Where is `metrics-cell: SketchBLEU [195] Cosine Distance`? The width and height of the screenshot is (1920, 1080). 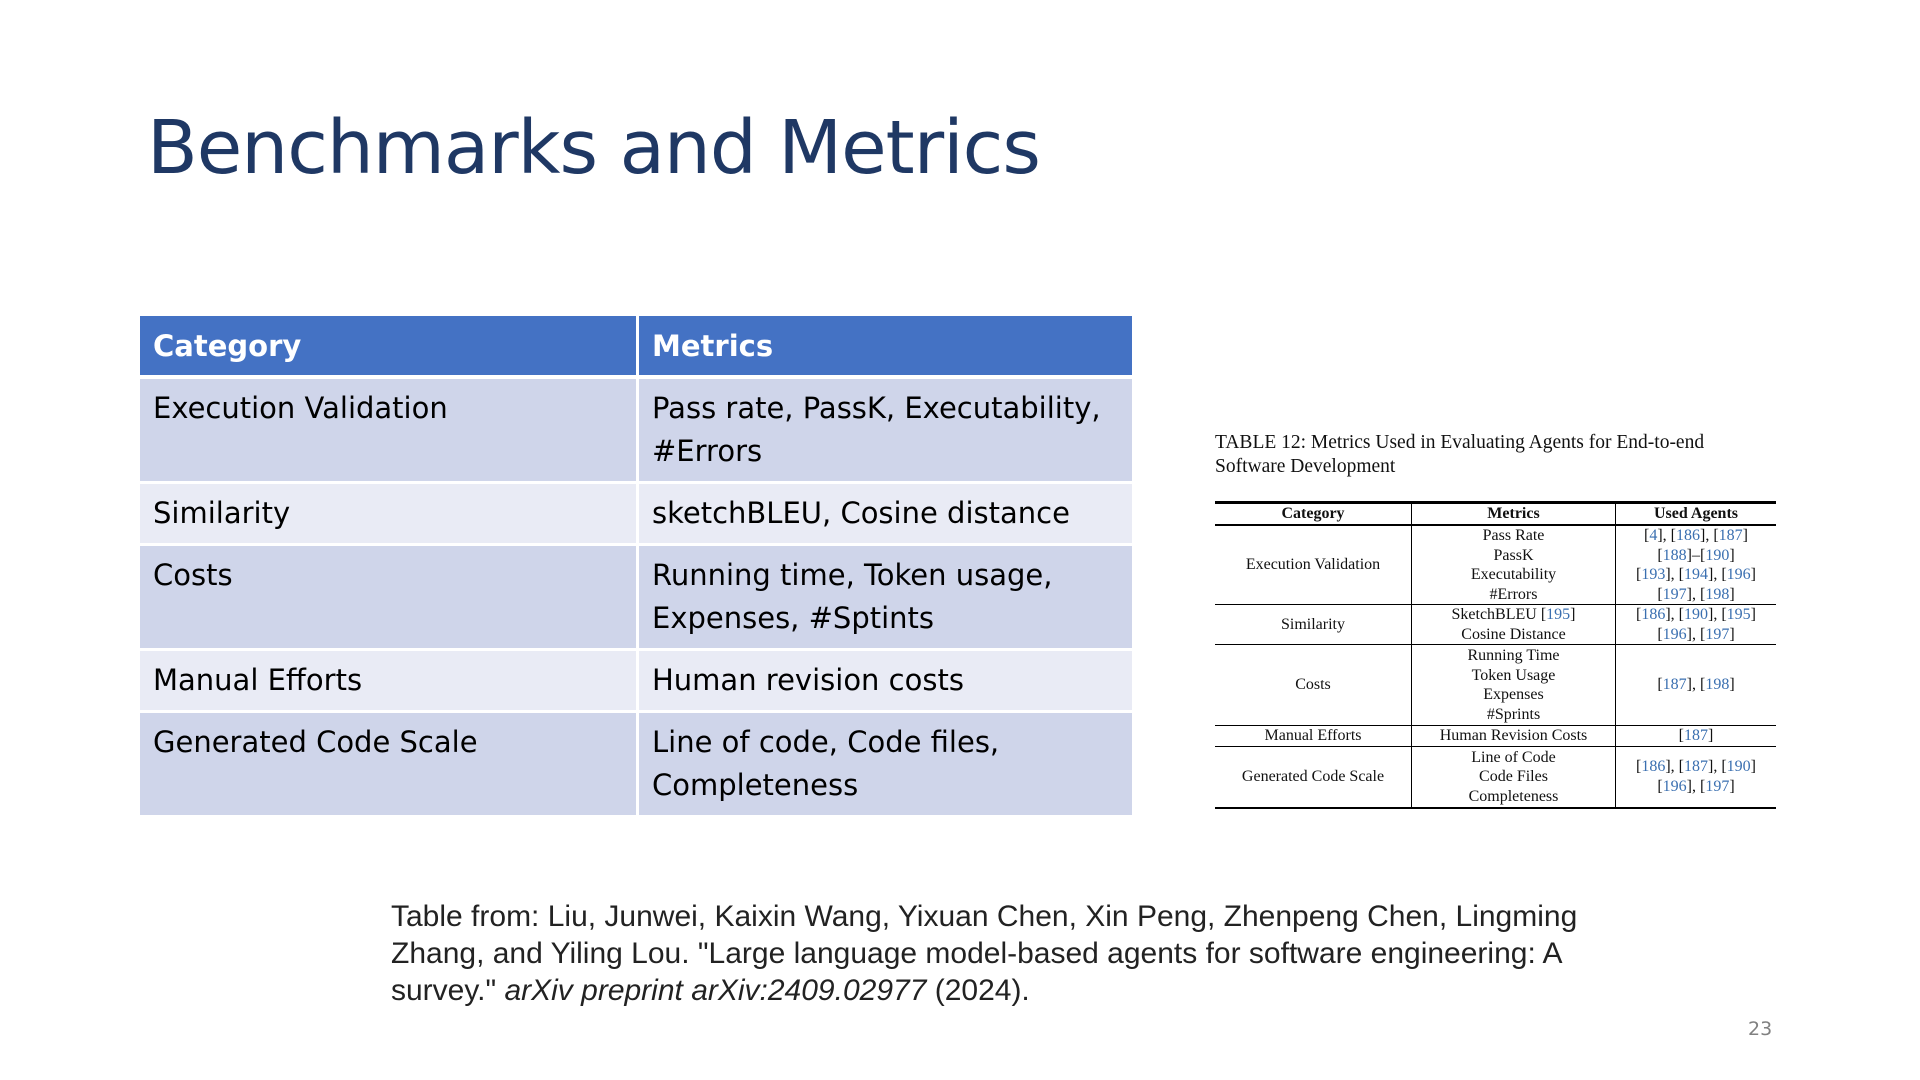
metrics-cell: SketchBLEU [195] Cosine Distance is located at coordinates (1513, 624).